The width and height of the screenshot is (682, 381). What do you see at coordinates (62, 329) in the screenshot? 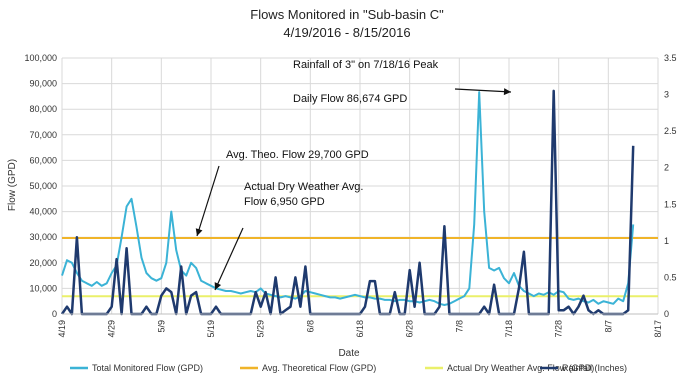
I see `x-tick-label: 4/19` at bounding box center [62, 329].